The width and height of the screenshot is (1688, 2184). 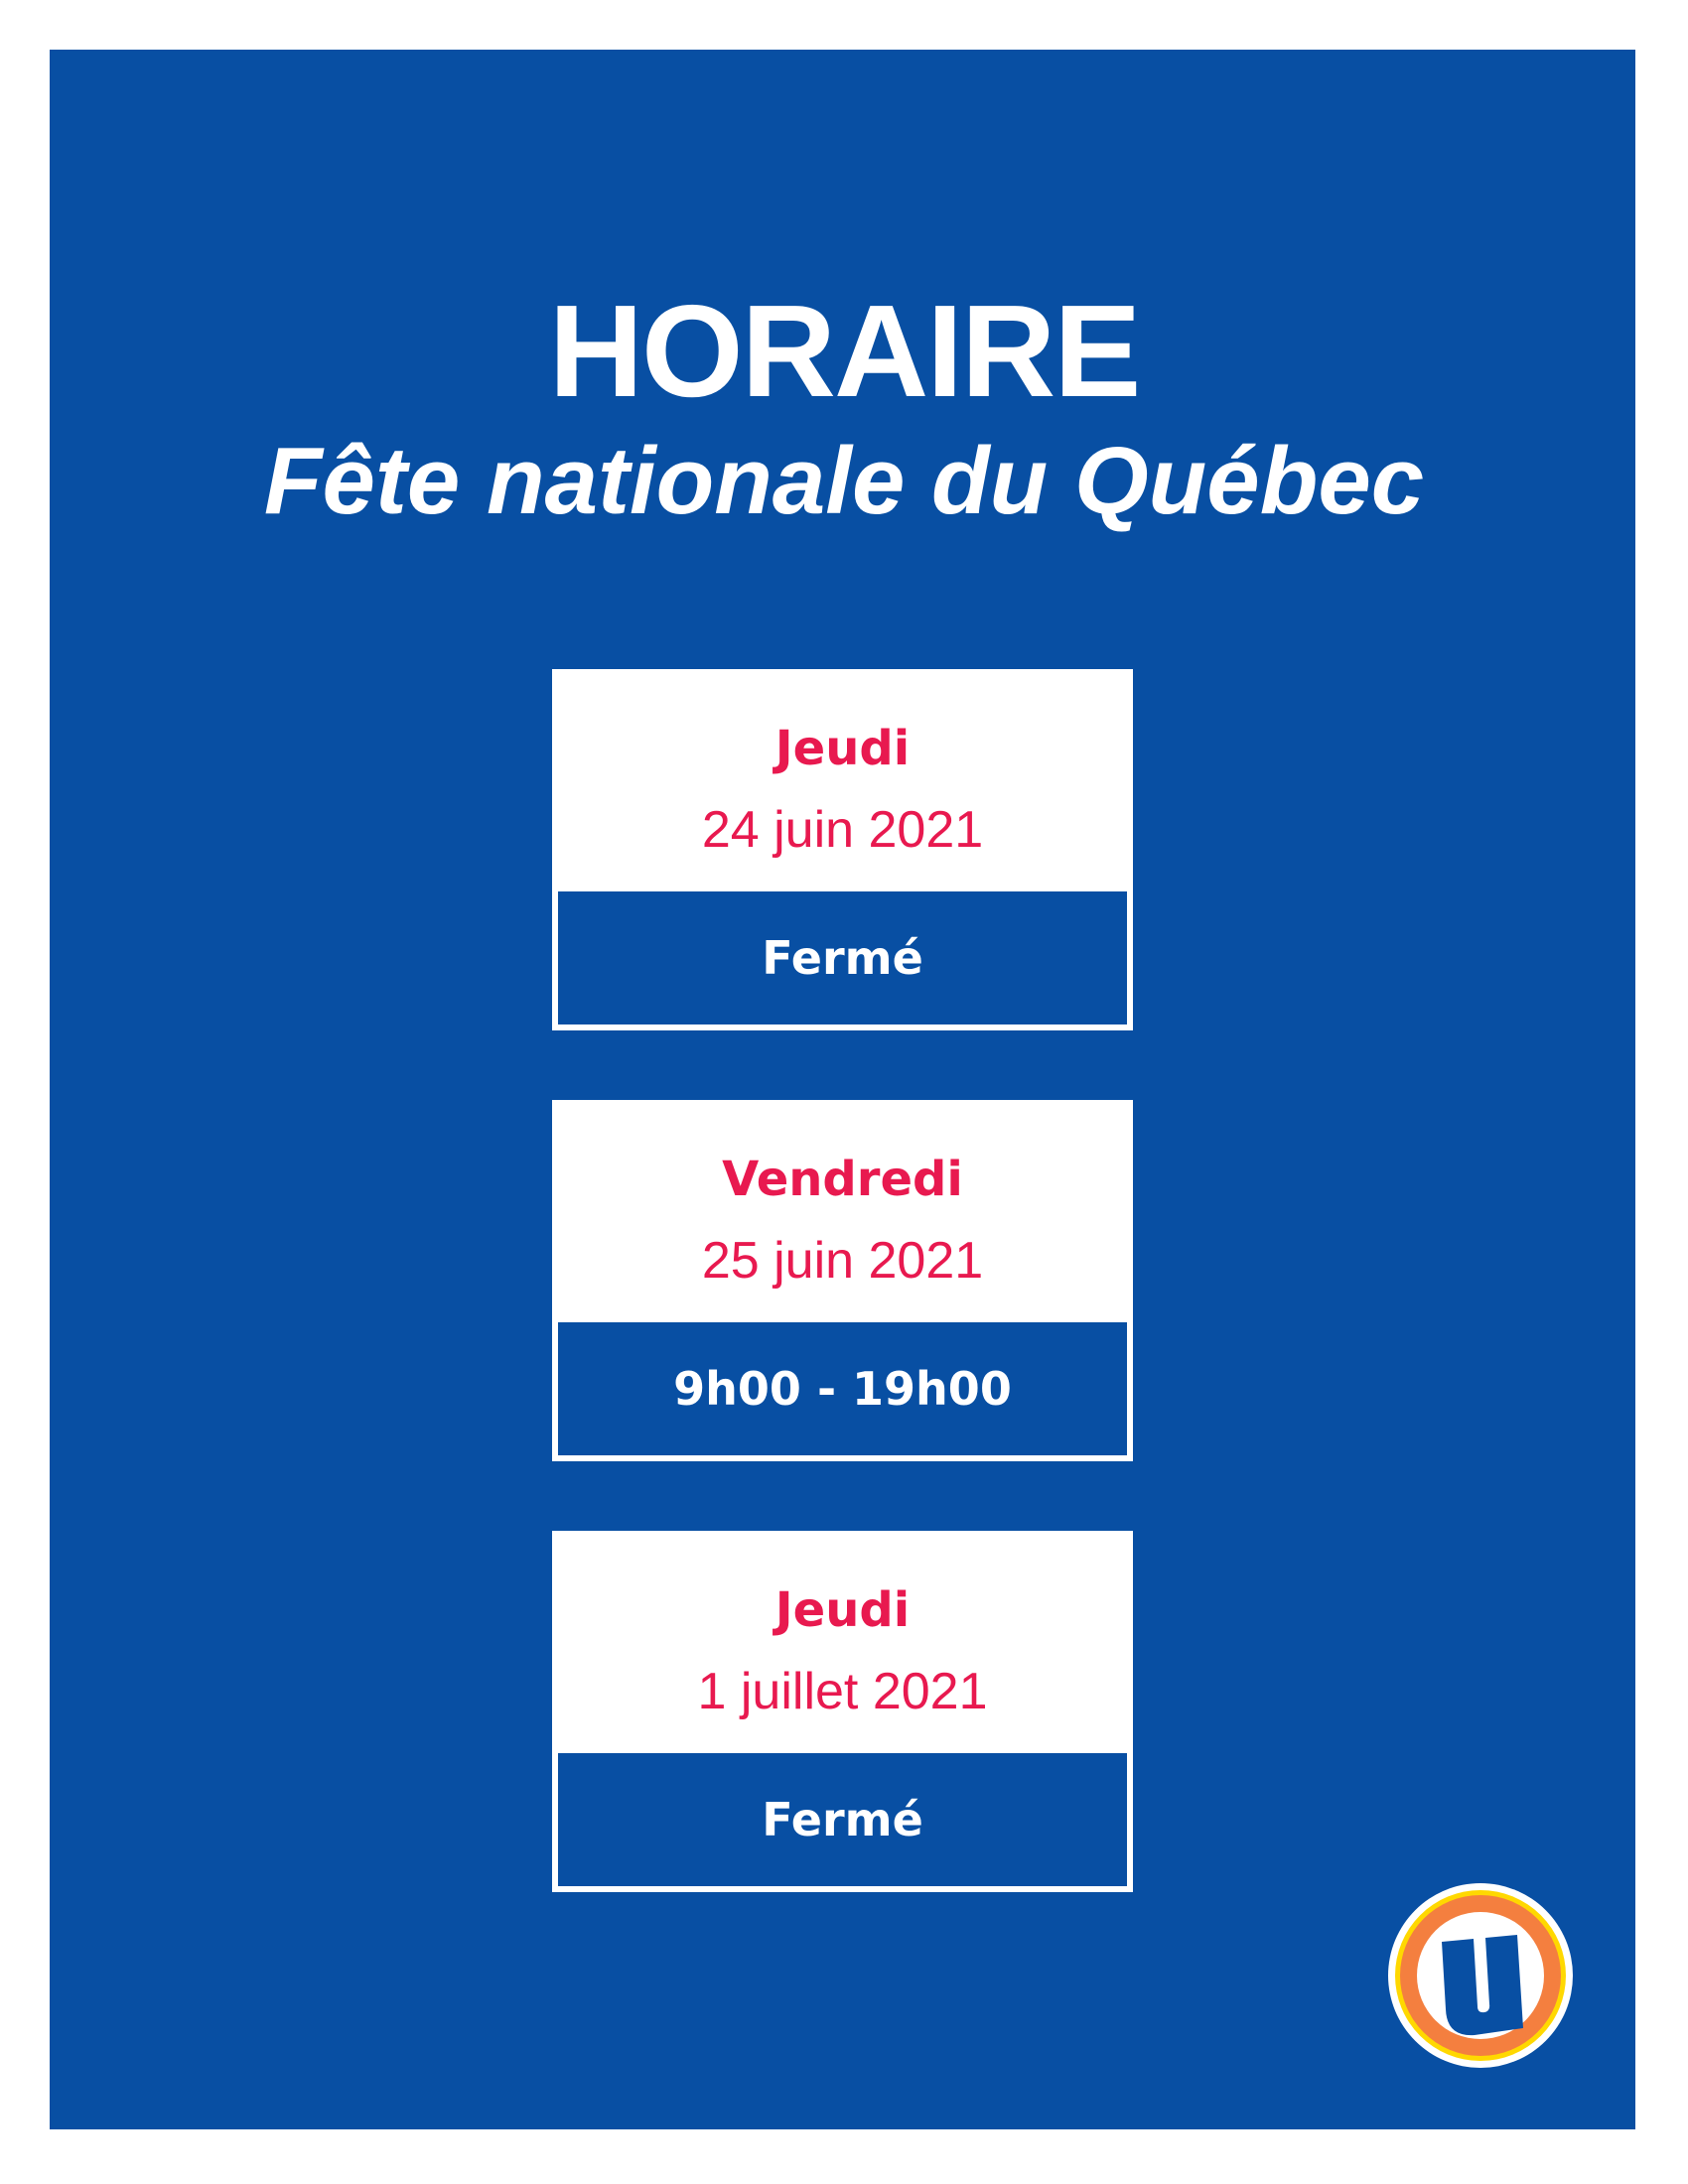 What do you see at coordinates (842, 830) in the screenshot?
I see `schedule-date: 24 juin 2021` at bounding box center [842, 830].